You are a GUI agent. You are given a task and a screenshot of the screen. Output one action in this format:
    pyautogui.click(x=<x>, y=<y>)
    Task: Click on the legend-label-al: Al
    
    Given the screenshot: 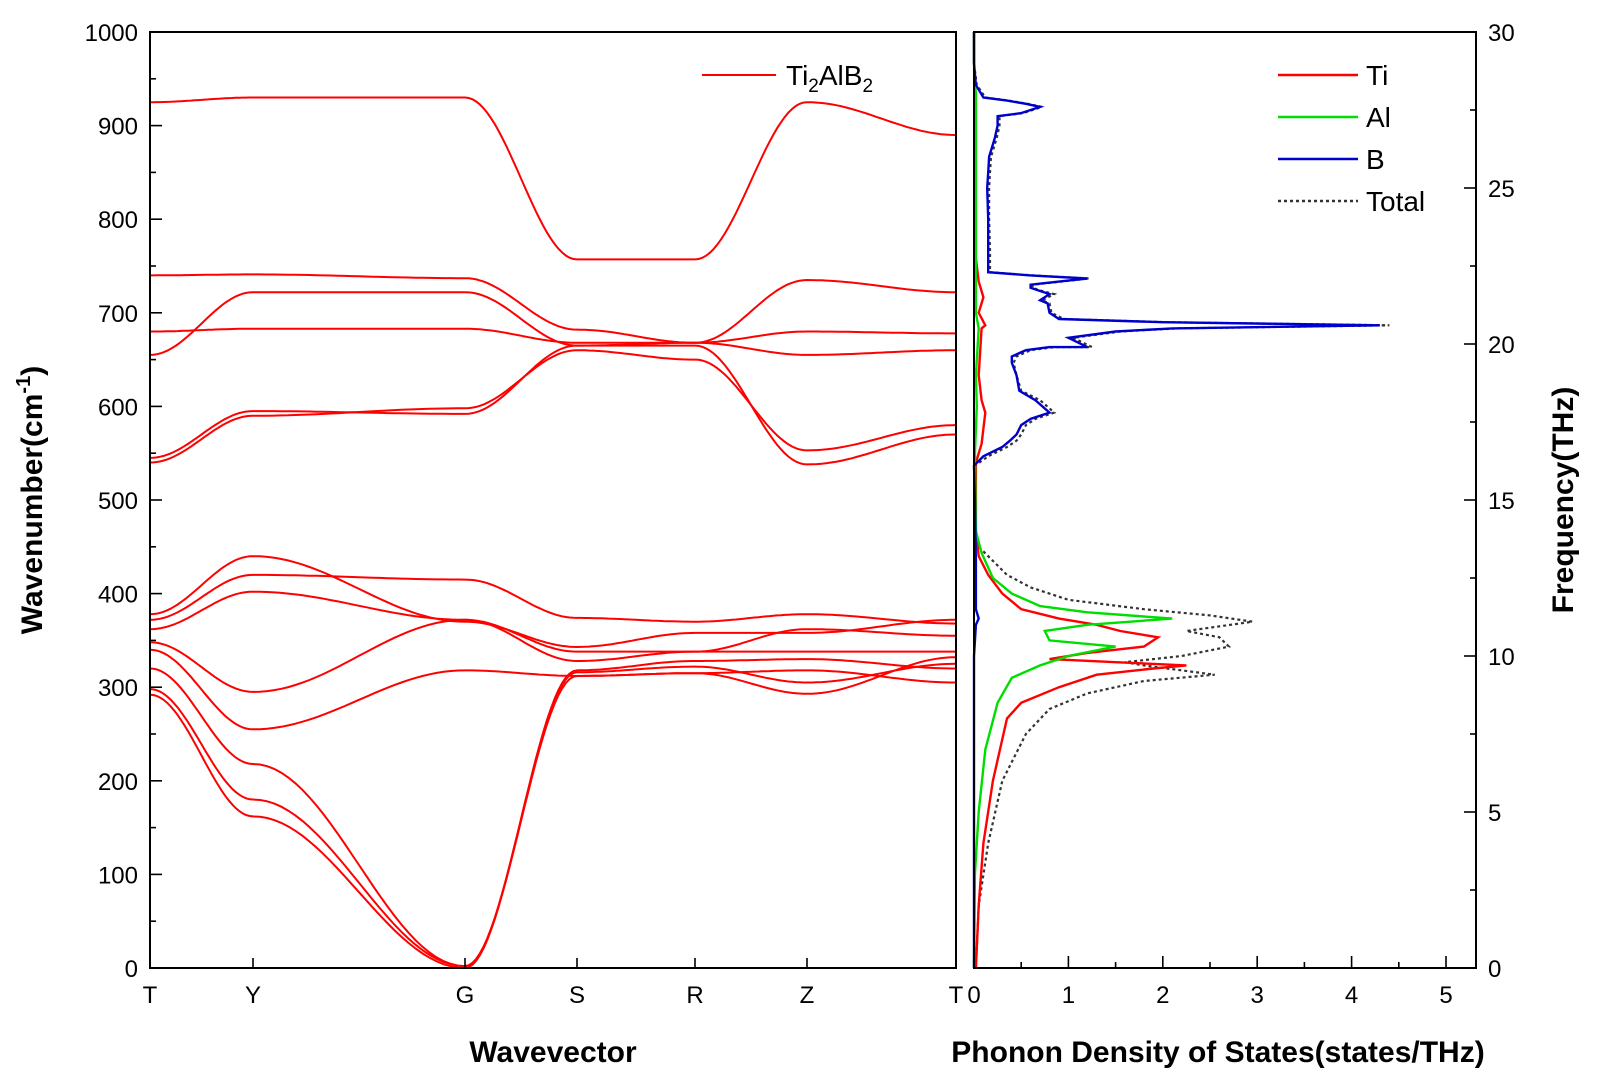 What is the action you would take?
    pyautogui.click(x=1378, y=117)
    